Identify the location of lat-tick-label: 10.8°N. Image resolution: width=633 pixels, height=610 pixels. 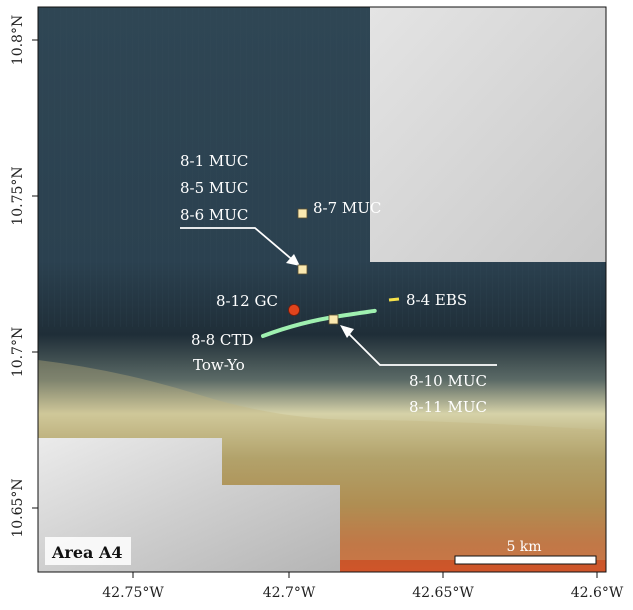
(18, 40).